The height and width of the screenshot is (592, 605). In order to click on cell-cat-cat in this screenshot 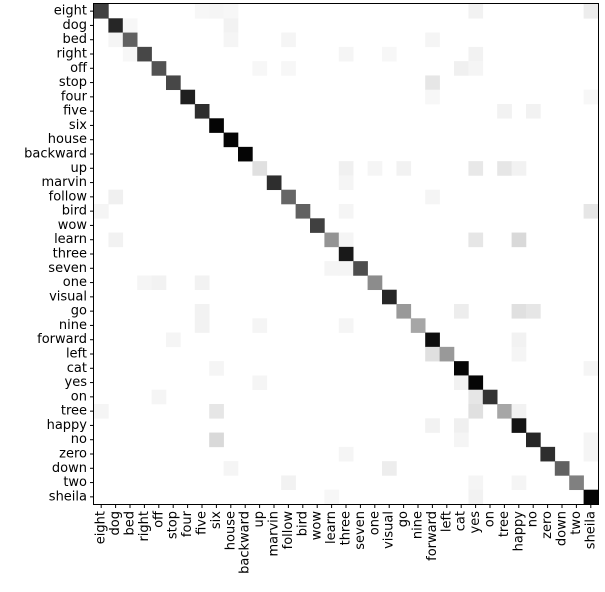, I will do `click(461, 368)`.